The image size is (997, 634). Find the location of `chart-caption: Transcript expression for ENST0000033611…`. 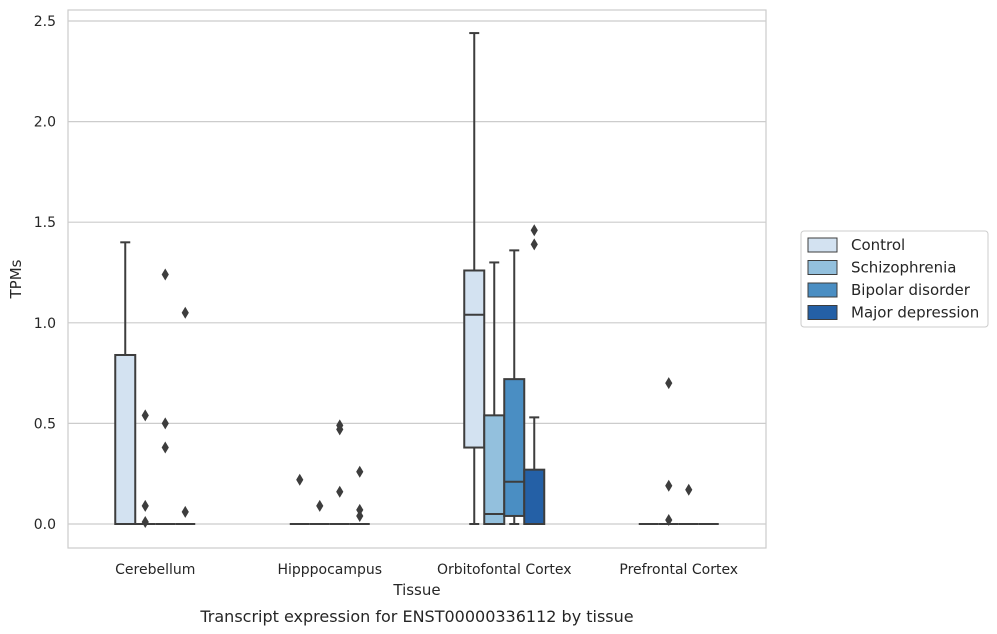

chart-caption: Transcript expression for ENST0000033611… is located at coordinates (416, 616).